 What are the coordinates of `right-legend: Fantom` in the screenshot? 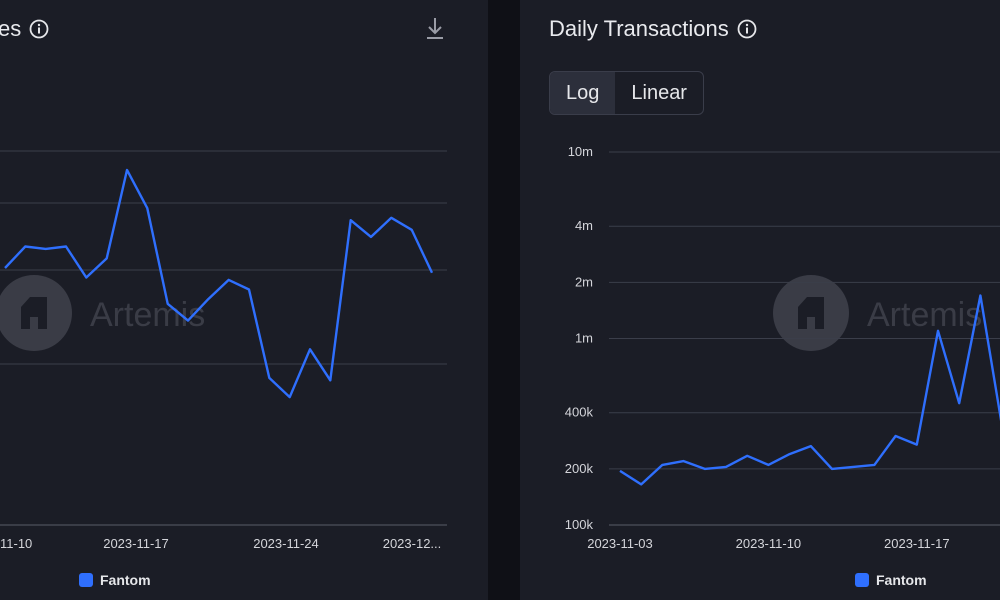 It's located at (891, 580).